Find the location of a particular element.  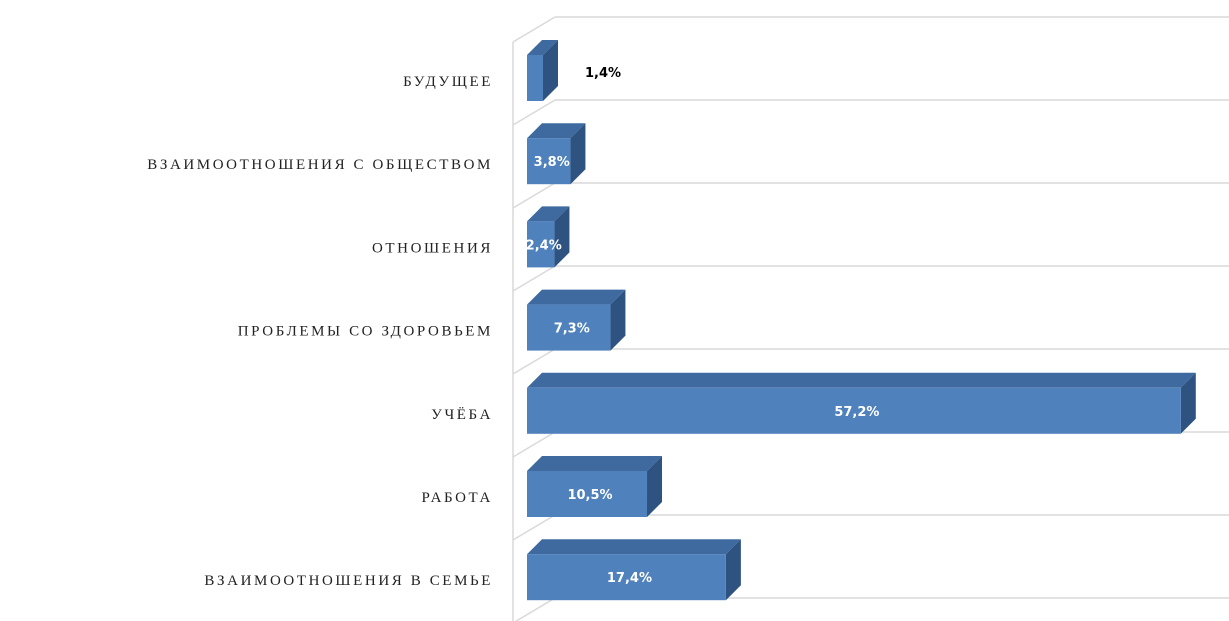

category-label: БУДУЩЕЕ is located at coordinates (448, 82).